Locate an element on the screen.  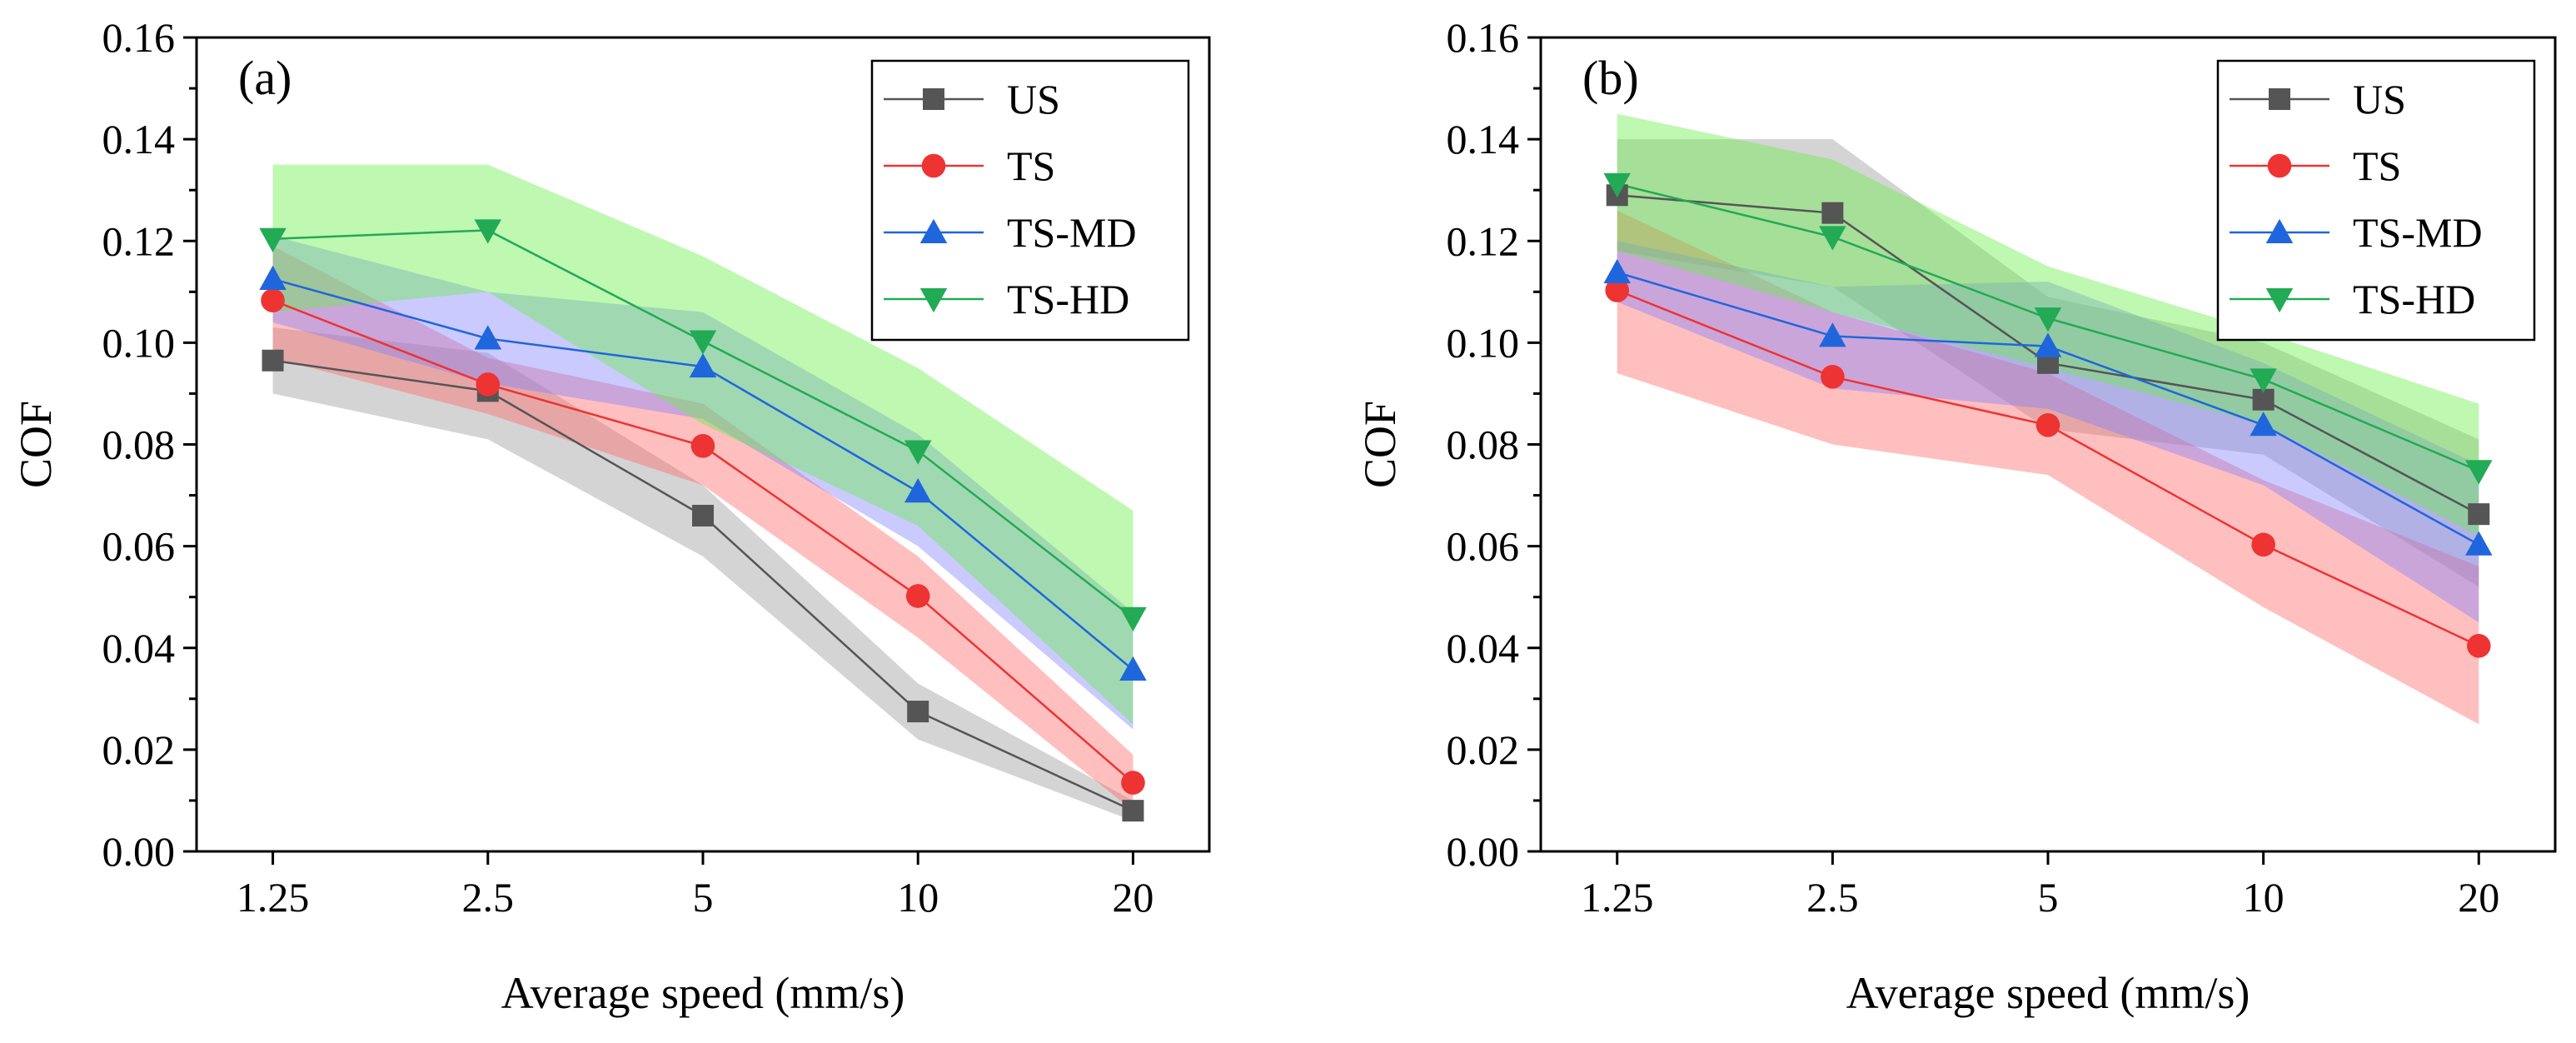
panel-label: (b) is located at coordinates (1610, 78).